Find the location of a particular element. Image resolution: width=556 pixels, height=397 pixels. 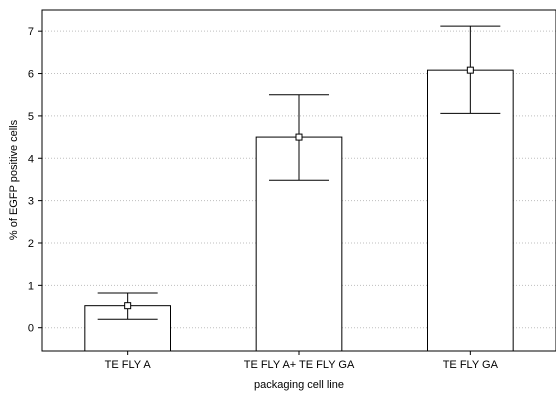

x-axis-ticks: TE FLY A TE FLY A+ TE FLY GA TE FLY GA is located at coordinates (302, 361).